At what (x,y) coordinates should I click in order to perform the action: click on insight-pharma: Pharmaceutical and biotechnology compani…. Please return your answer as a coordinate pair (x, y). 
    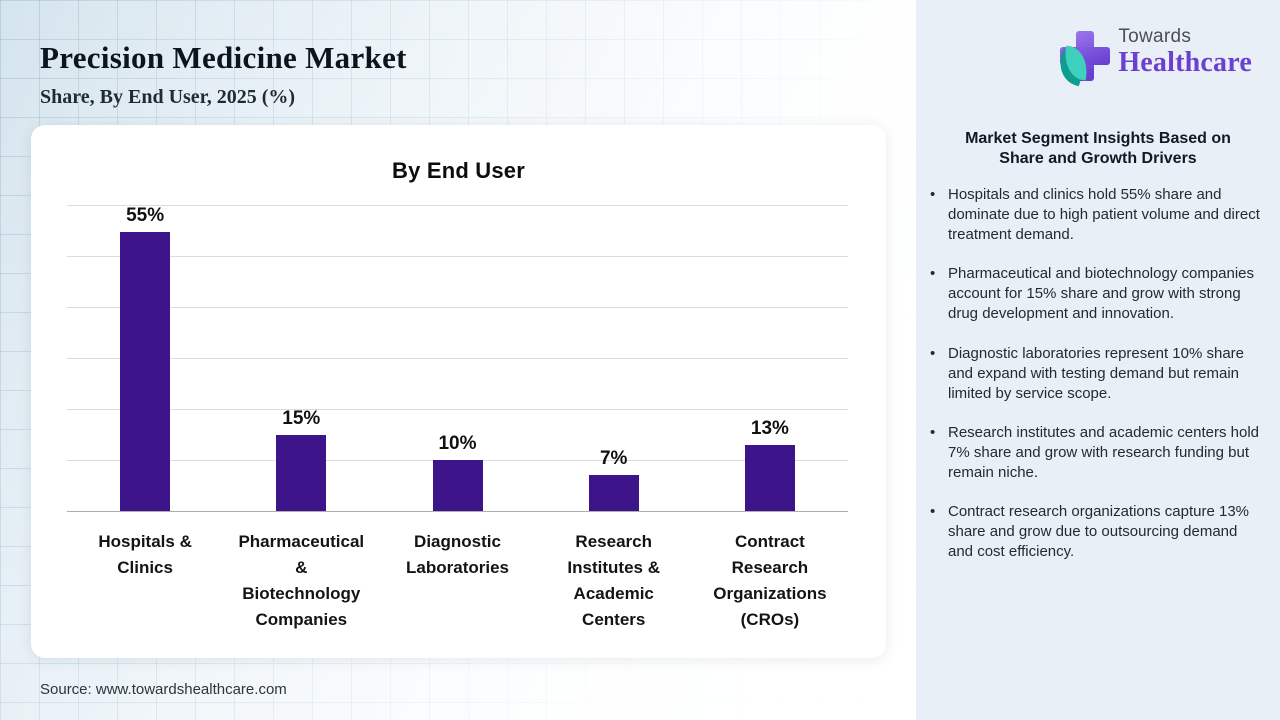
    Looking at the image, I should click on (1097, 294).